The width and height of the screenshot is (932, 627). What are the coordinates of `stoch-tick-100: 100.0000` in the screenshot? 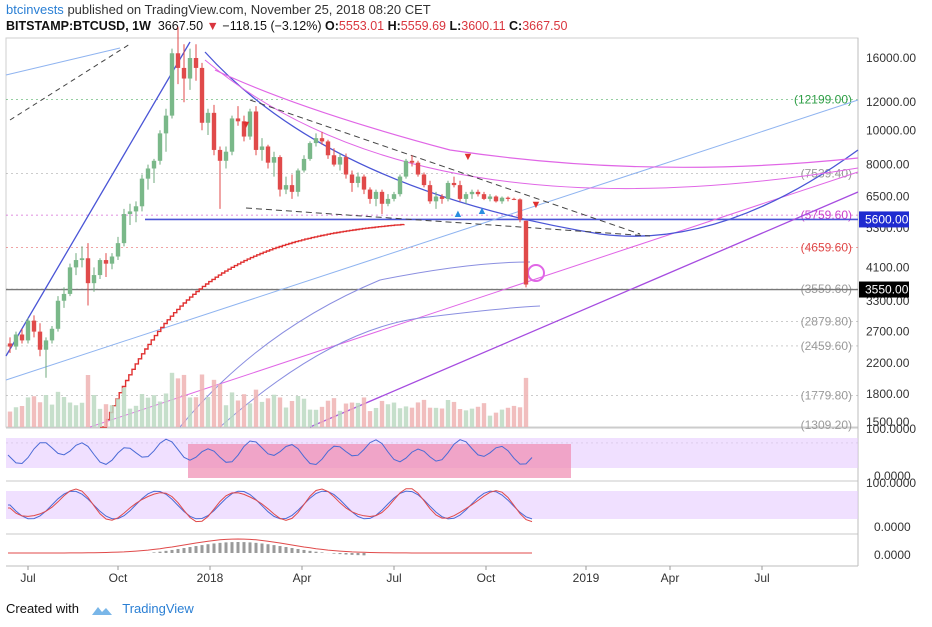 It's located at (891, 483).